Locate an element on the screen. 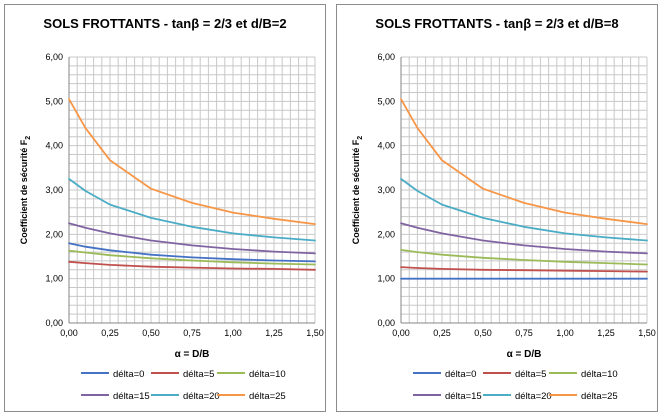 This screenshot has height=418, width=664. chart-title: SOLS FROTTANTS - tanβ = 2/3 et d/B=8 is located at coordinates (497, 23).